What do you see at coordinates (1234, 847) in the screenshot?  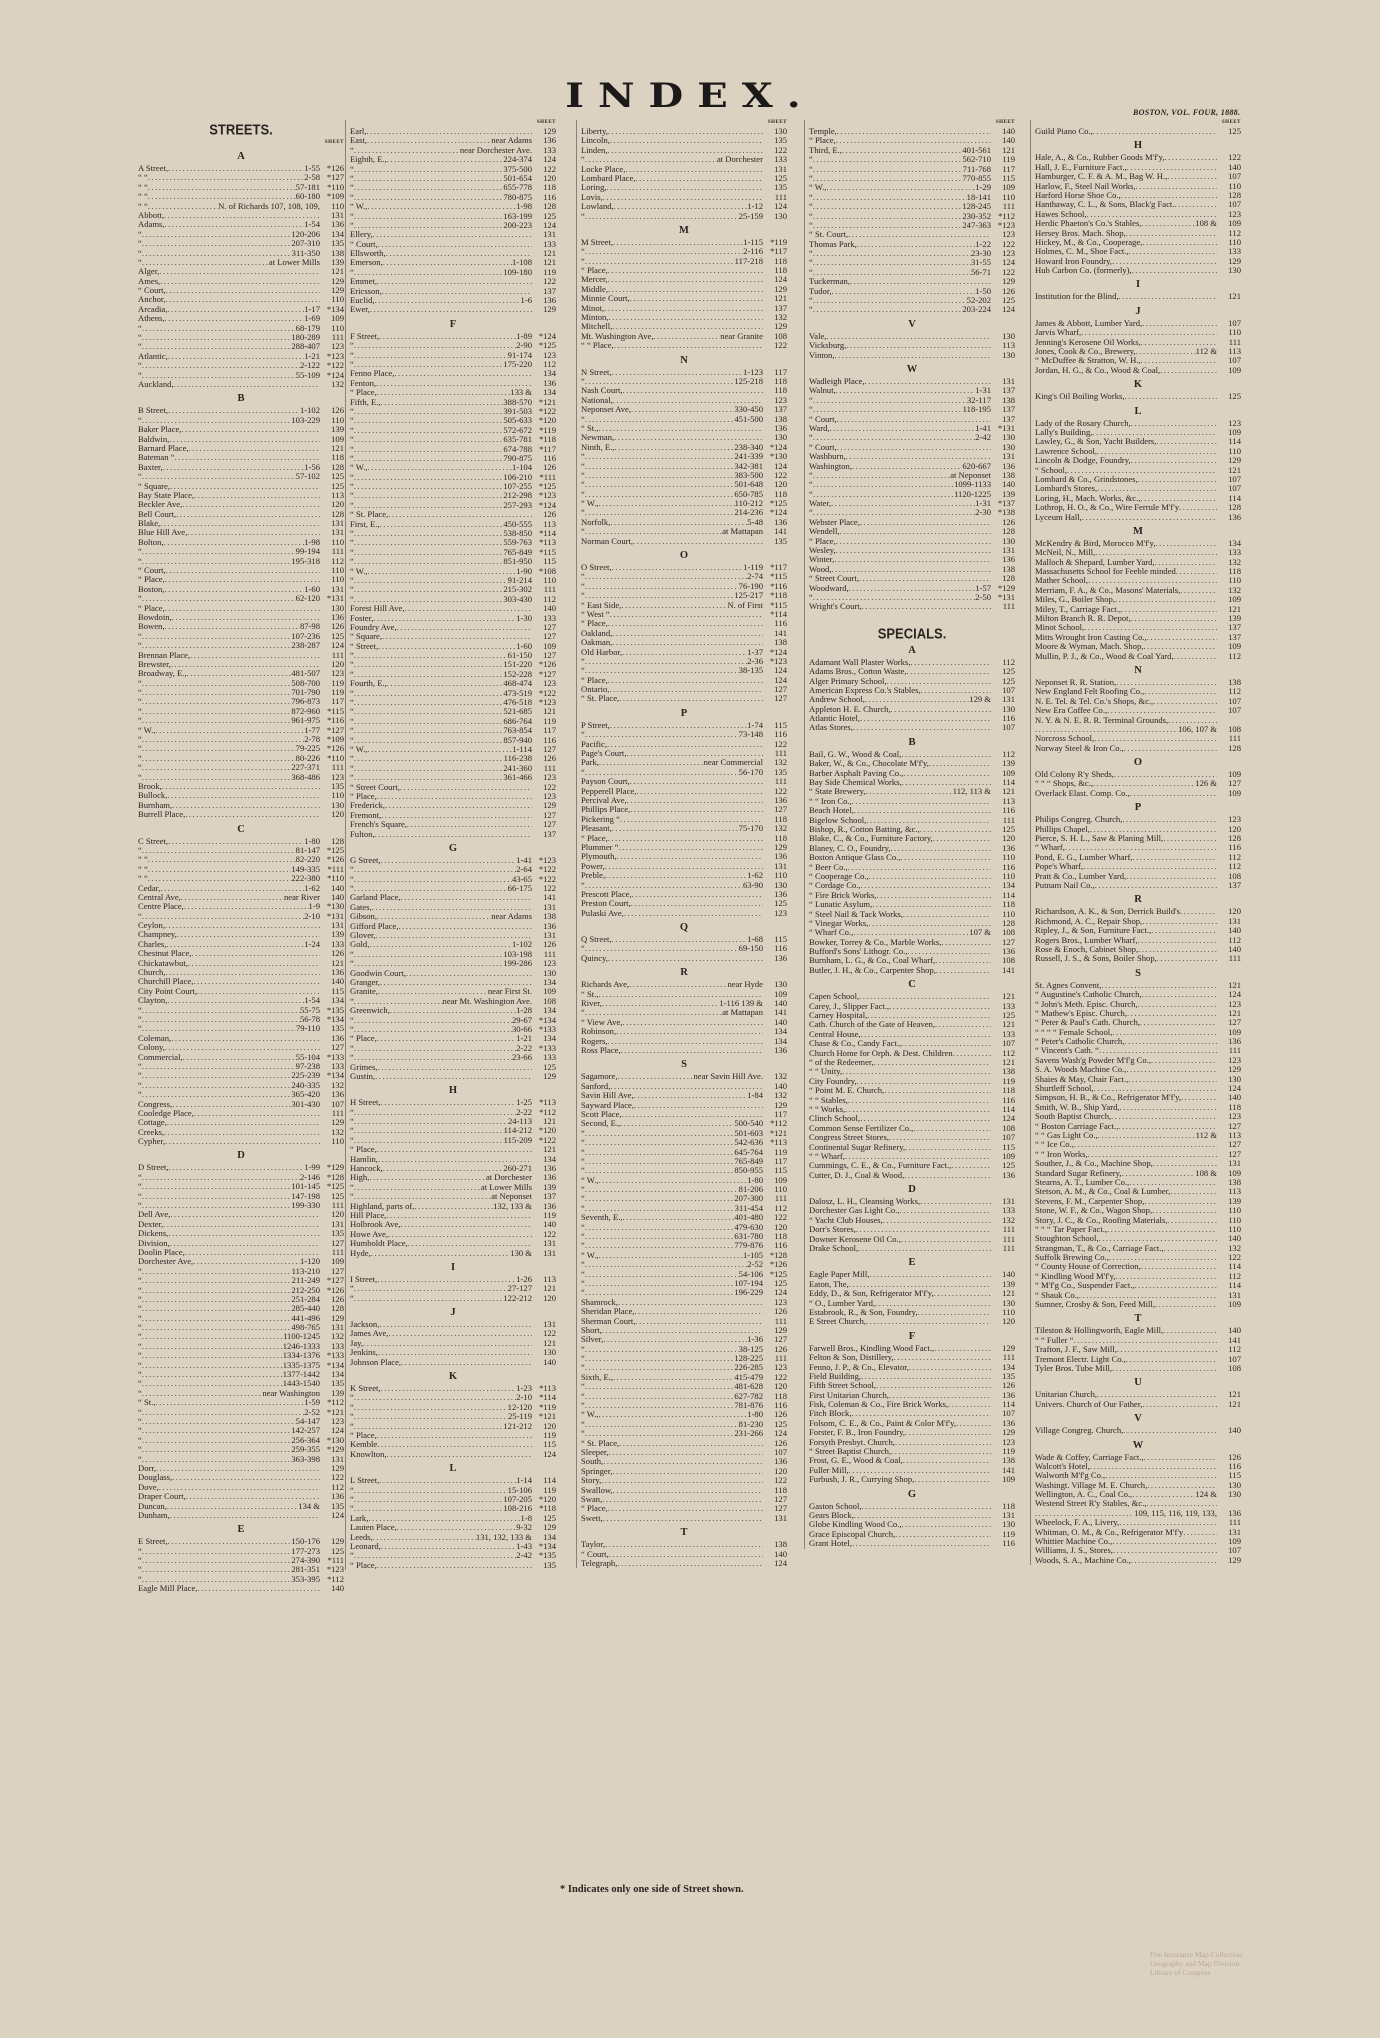 I see `entry-sheet: 116` at bounding box center [1234, 847].